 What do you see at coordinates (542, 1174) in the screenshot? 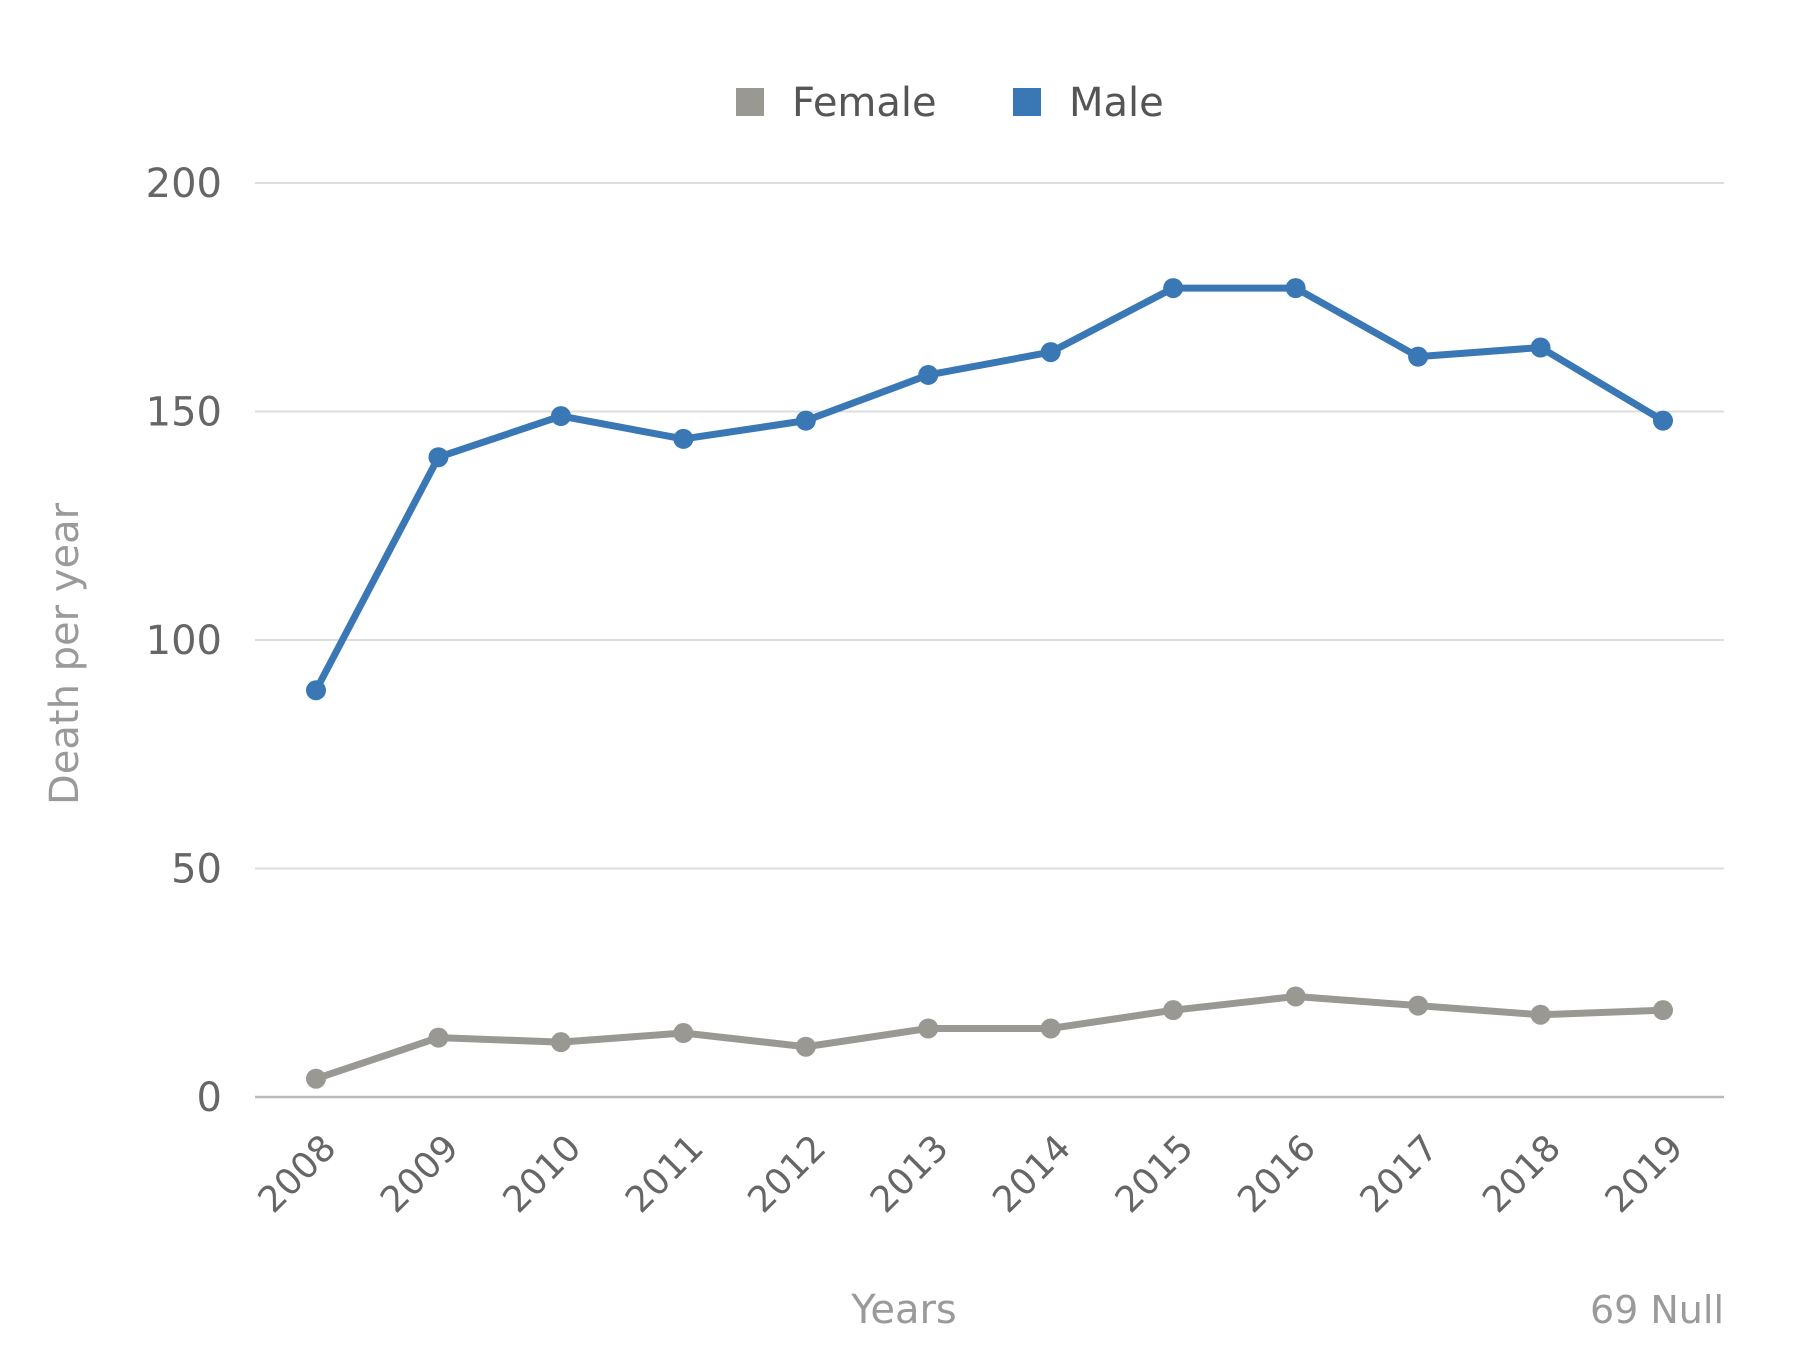
I see `x-tick-label: 2010` at bounding box center [542, 1174].